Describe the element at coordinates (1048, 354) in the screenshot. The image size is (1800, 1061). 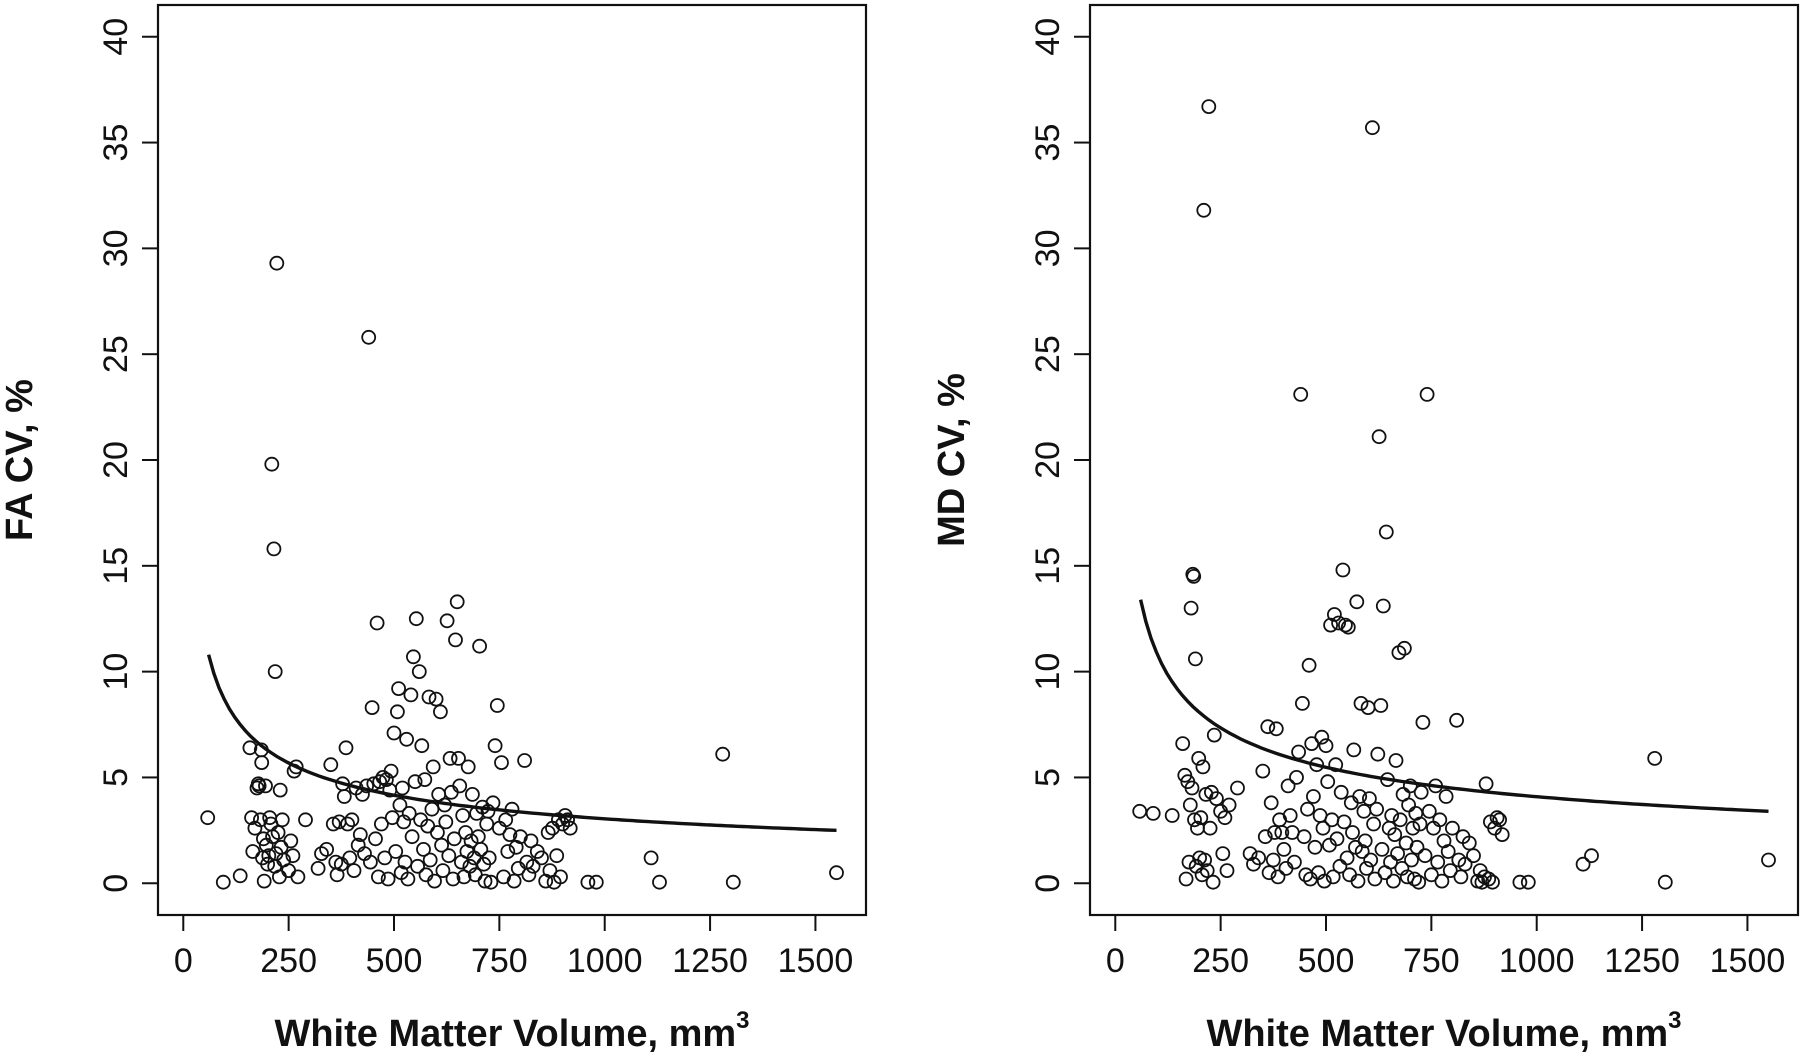
I see `y-tick-label: 25` at that location.